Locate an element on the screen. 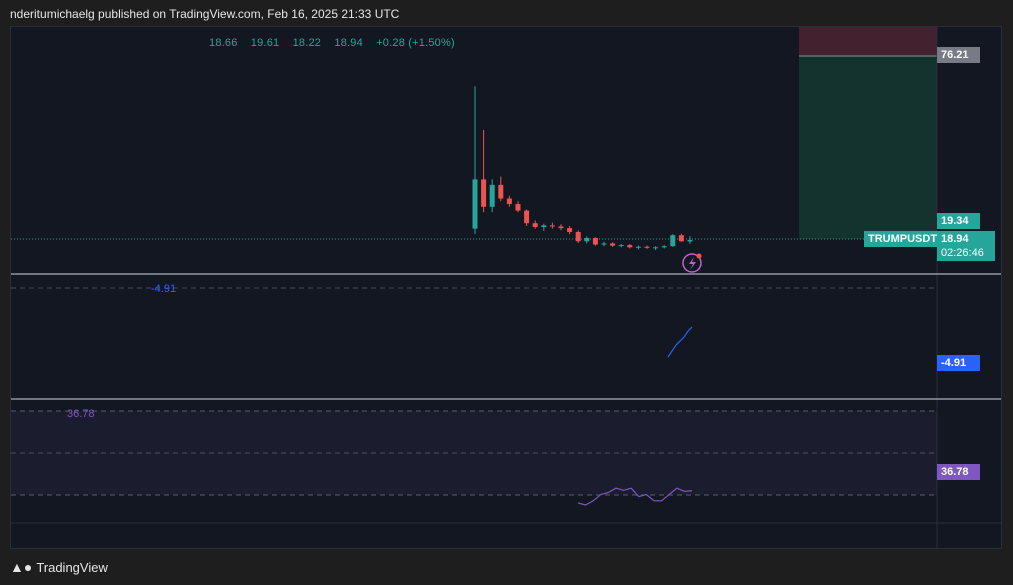 This screenshot has width=1013, height=585. last-price-value: 18.94 is located at coordinates (955, 239).